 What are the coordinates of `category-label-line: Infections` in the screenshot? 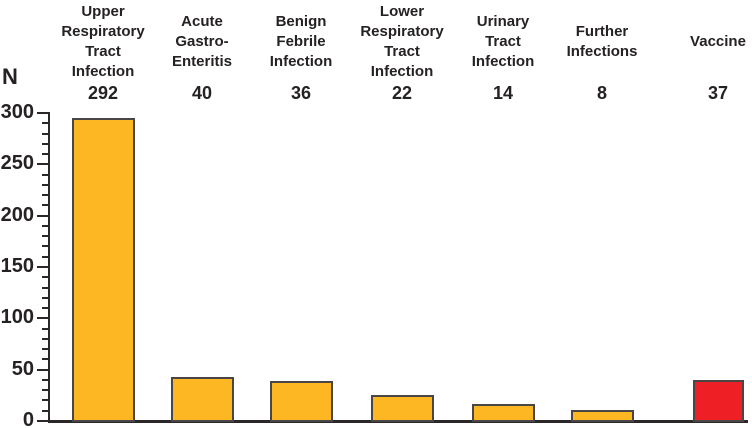 It's located at (602, 51).